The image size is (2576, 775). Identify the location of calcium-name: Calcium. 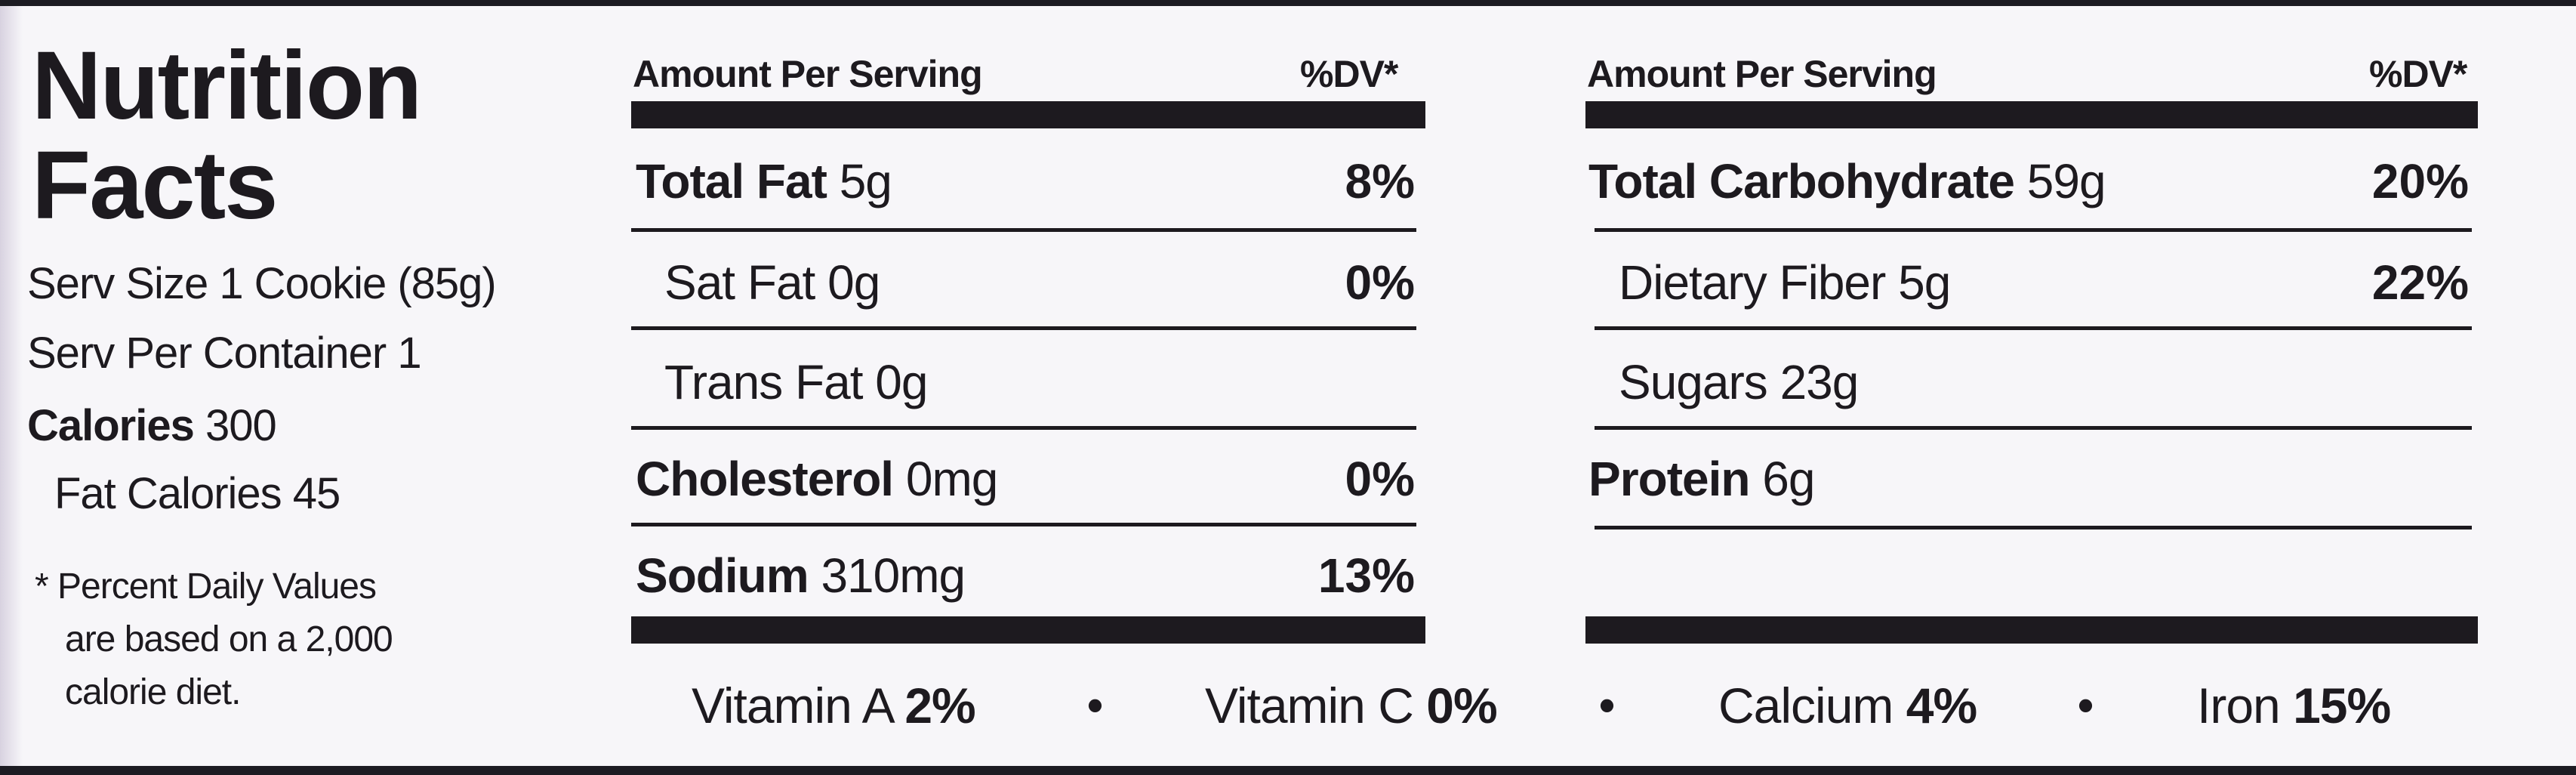
(1805, 706).